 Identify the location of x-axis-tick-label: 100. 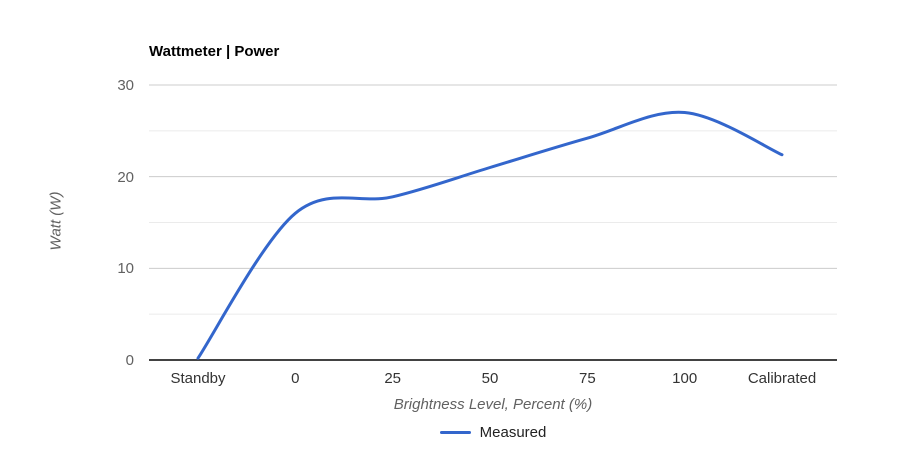
(685, 378).